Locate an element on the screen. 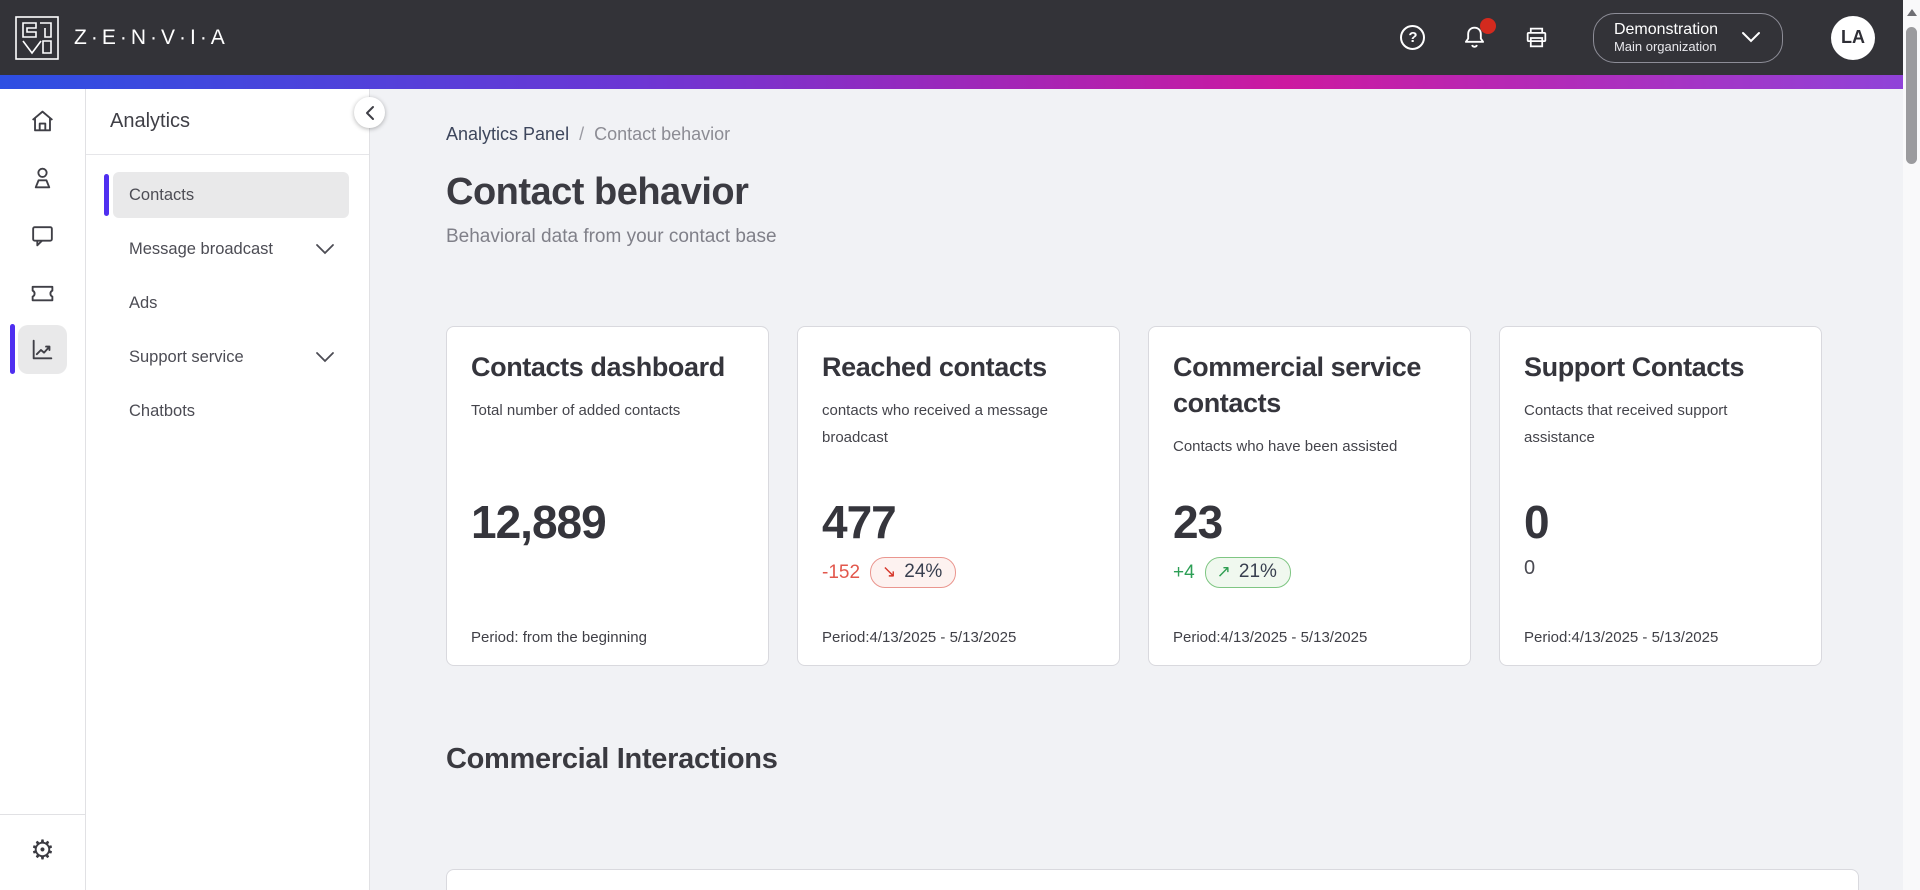 Image resolution: width=1920 pixels, height=890 pixels. contacts-icon is located at coordinates (42, 177).